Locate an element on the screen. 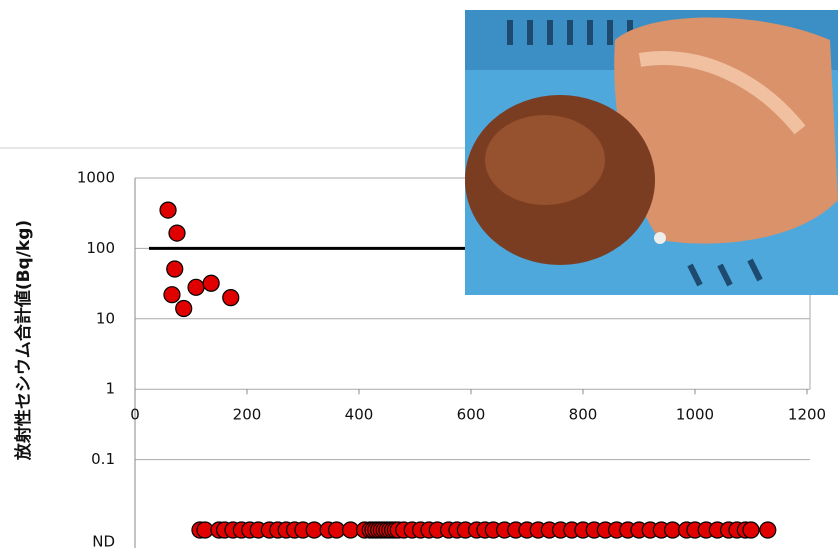  photo-slats is located at coordinates (635, 153).